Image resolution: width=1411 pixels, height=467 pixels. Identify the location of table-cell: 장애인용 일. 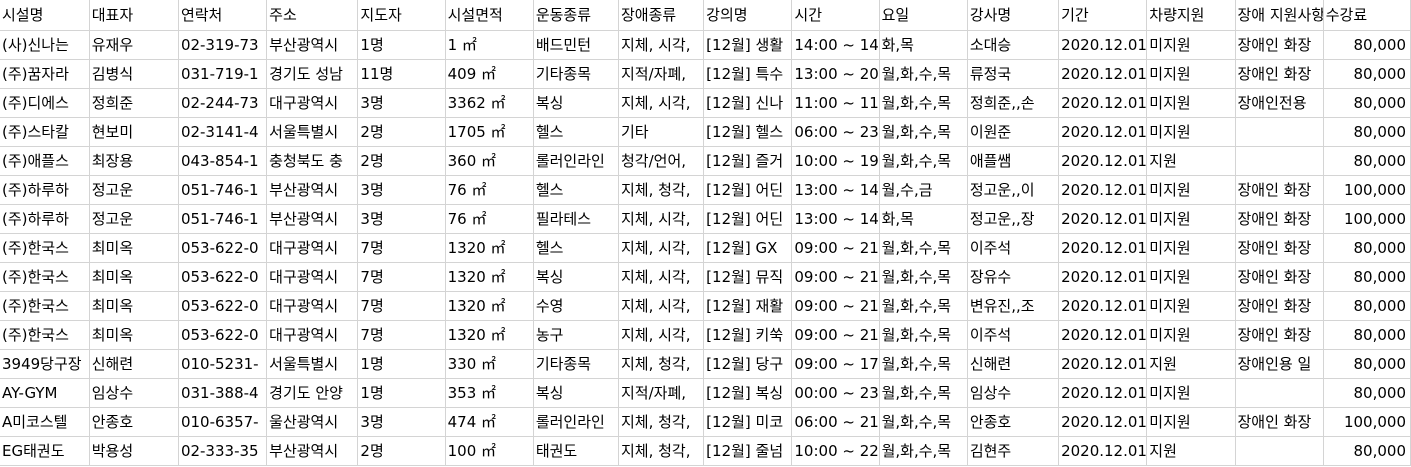
(1279, 364).